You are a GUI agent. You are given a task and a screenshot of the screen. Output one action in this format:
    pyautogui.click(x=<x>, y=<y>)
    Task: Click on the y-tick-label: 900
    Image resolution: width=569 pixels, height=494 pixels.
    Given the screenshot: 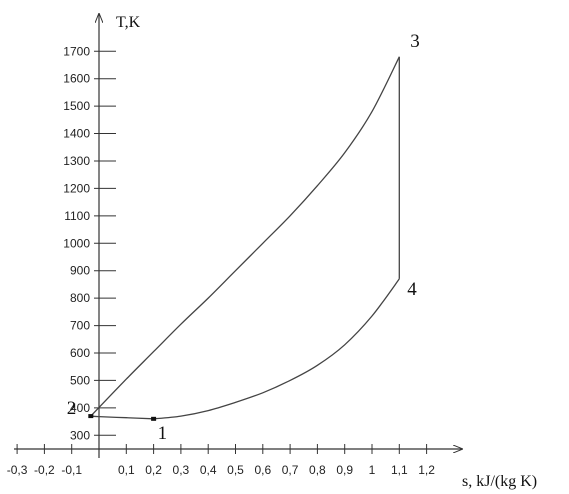 What is the action you would take?
    pyautogui.click(x=80, y=271)
    